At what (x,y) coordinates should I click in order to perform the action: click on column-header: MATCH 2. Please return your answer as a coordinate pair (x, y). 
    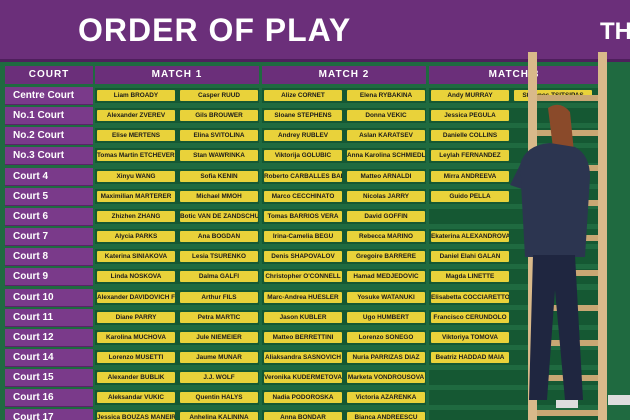
    Looking at the image, I should click on (344, 75).